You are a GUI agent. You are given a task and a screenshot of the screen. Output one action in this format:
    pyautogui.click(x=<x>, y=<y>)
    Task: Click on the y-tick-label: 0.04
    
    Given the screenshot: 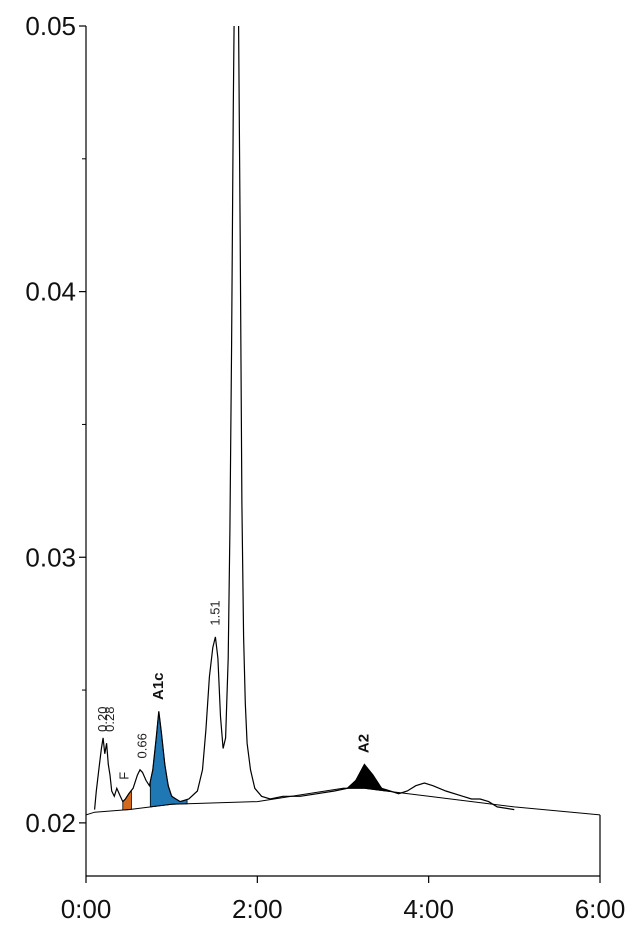 What is the action you would take?
    pyautogui.click(x=50, y=292)
    